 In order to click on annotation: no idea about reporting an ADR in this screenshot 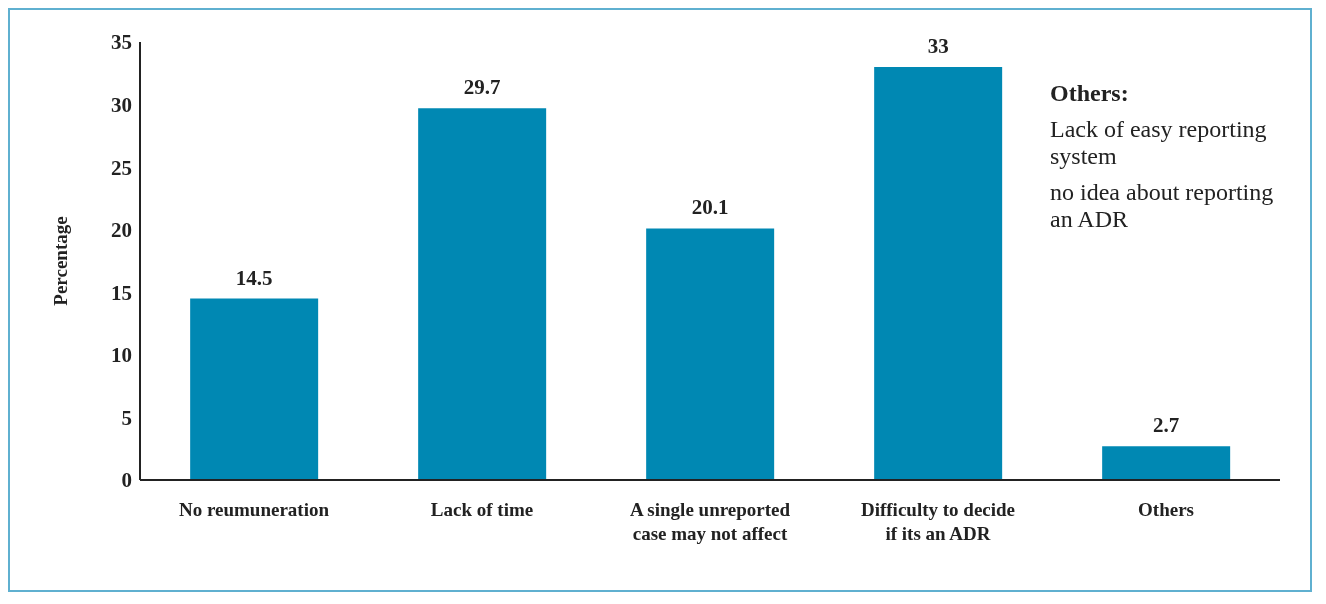, I will do `click(1162, 206)`.